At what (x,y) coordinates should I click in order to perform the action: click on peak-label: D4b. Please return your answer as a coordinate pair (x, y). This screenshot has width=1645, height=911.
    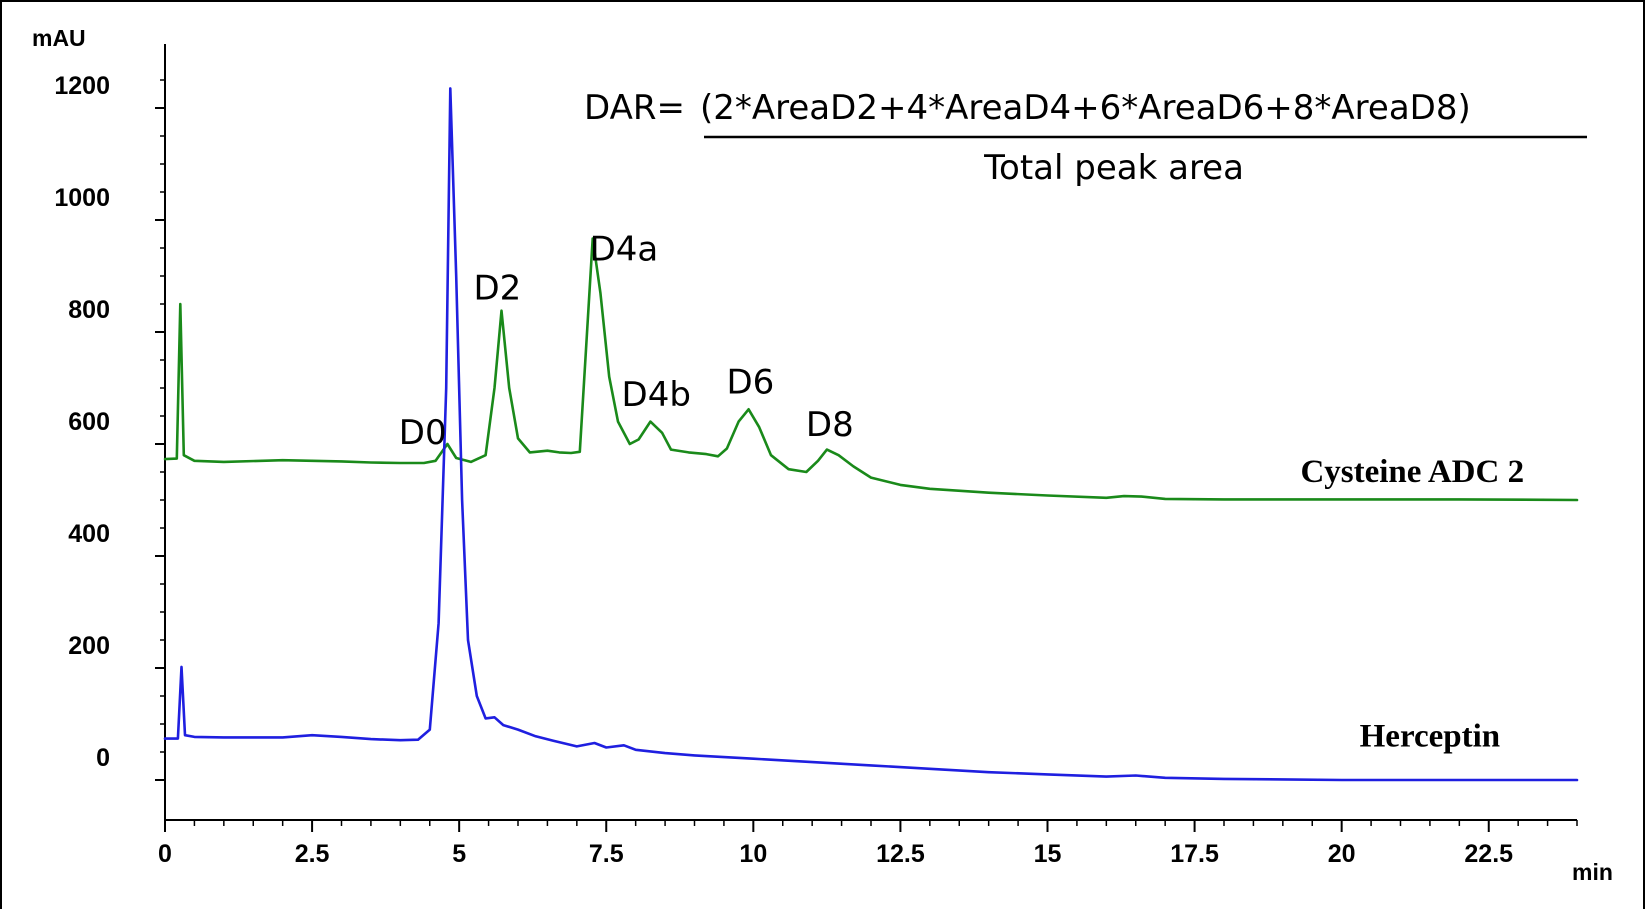
    Looking at the image, I should click on (656, 395).